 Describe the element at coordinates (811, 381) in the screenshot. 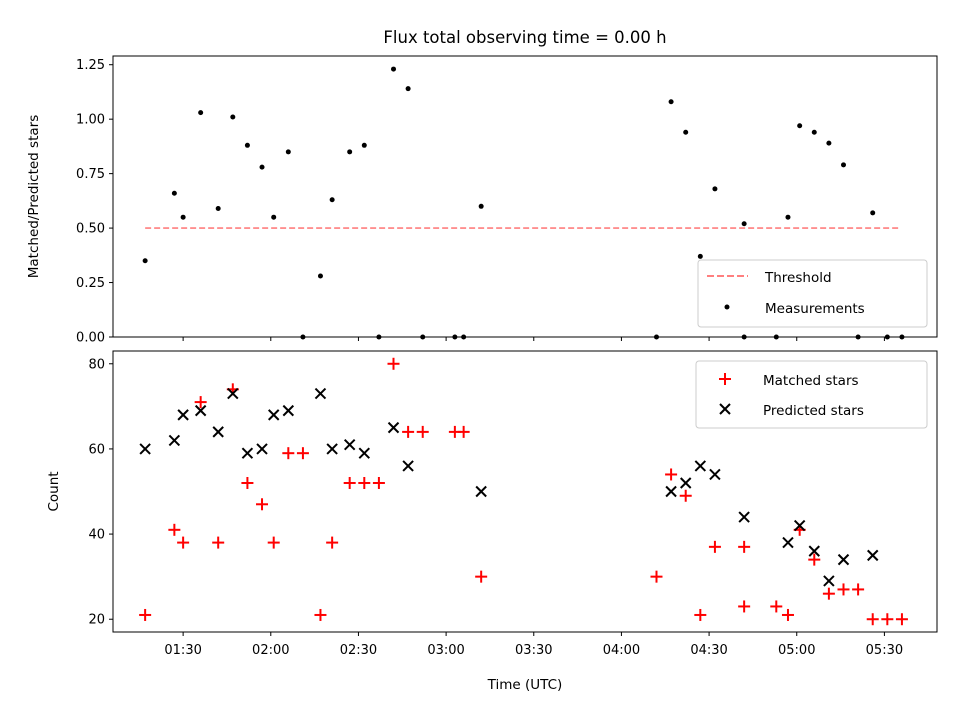

I see `legend-matched-label: Matched stars` at that location.